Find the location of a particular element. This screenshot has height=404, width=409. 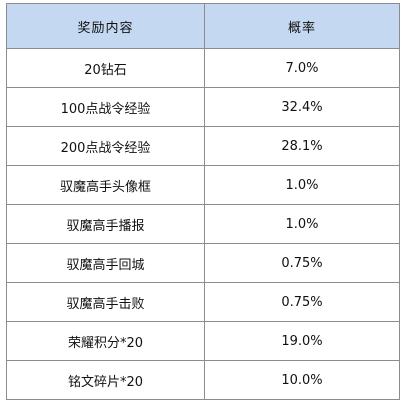

reward-item-cell: 驭魔高手头像框 is located at coordinates (105, 185).